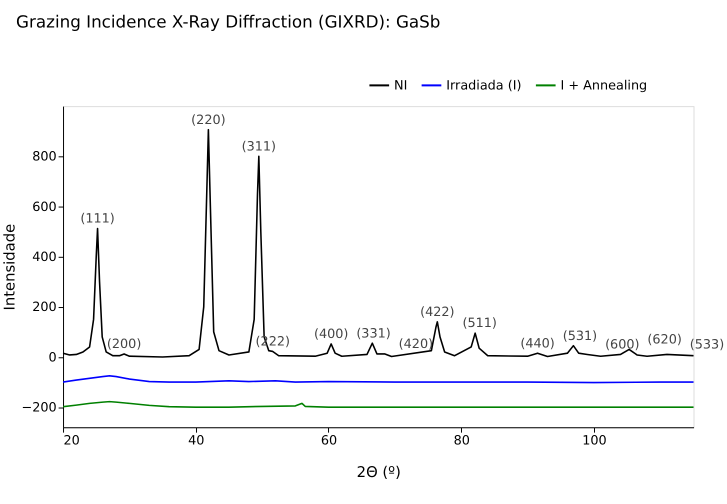 The image size is (727, 504). What do you see at coordinates (52, 358) in the screenshot?
I see `y-tick-label: 0` at bounding box center [52, 358].